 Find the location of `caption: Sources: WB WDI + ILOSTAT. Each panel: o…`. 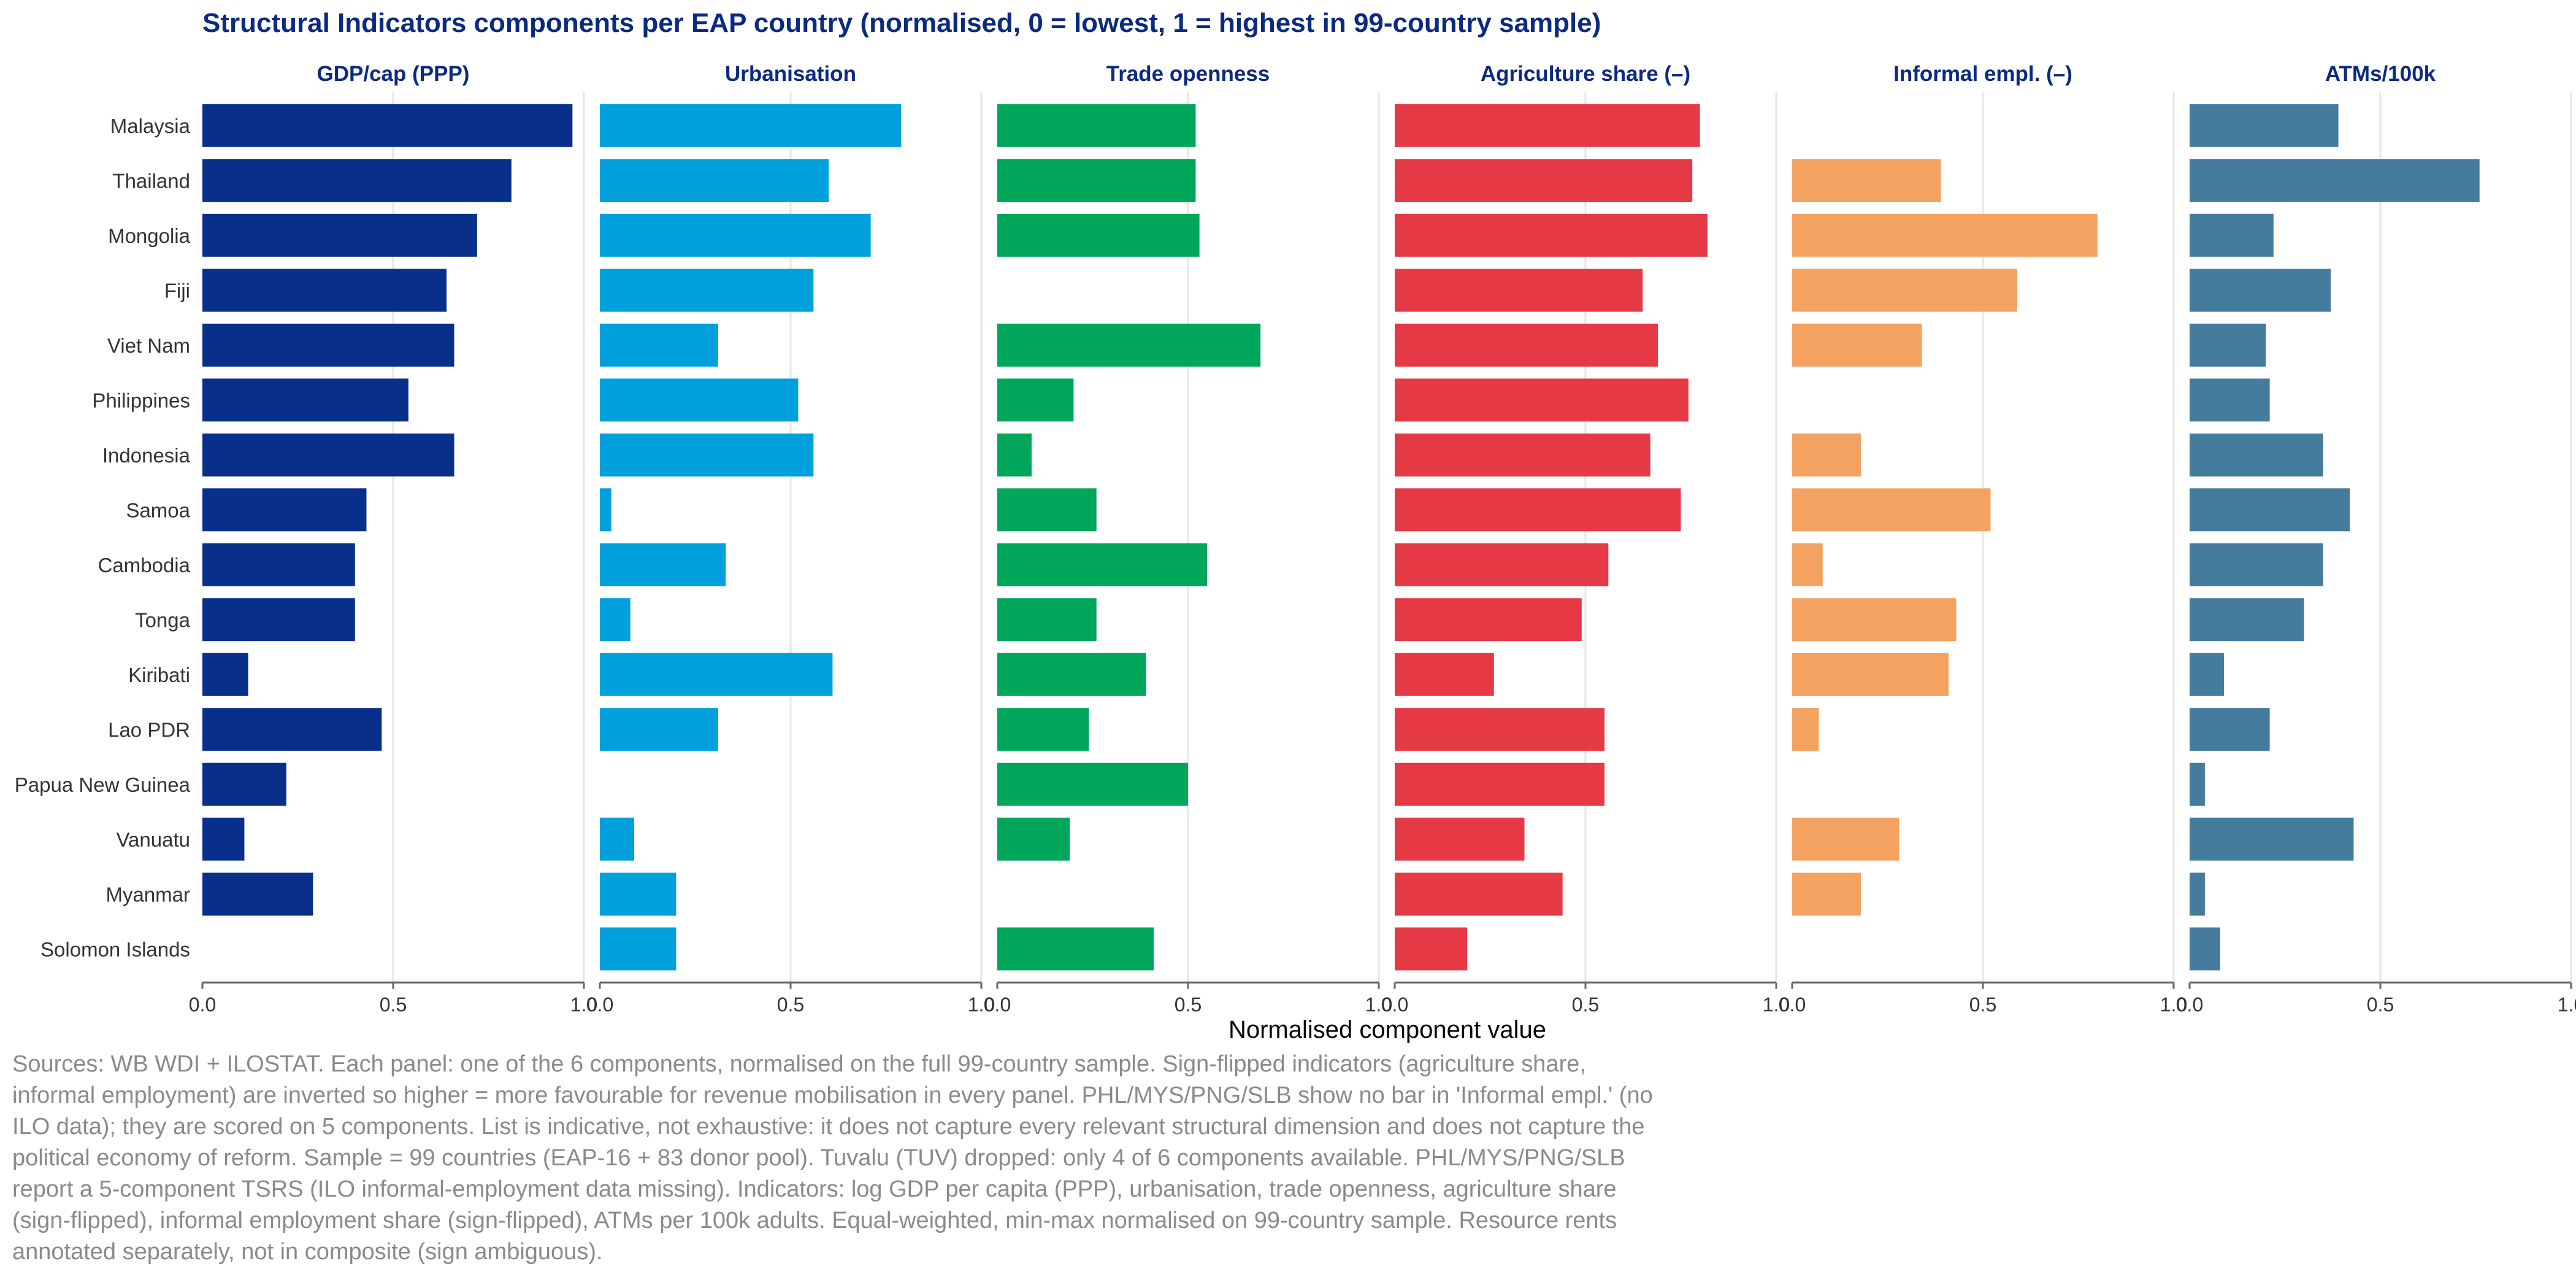

caption: Sources: WB WDI + ILOSTAT. Each panel: o… is located at coordinates (832, 1158).